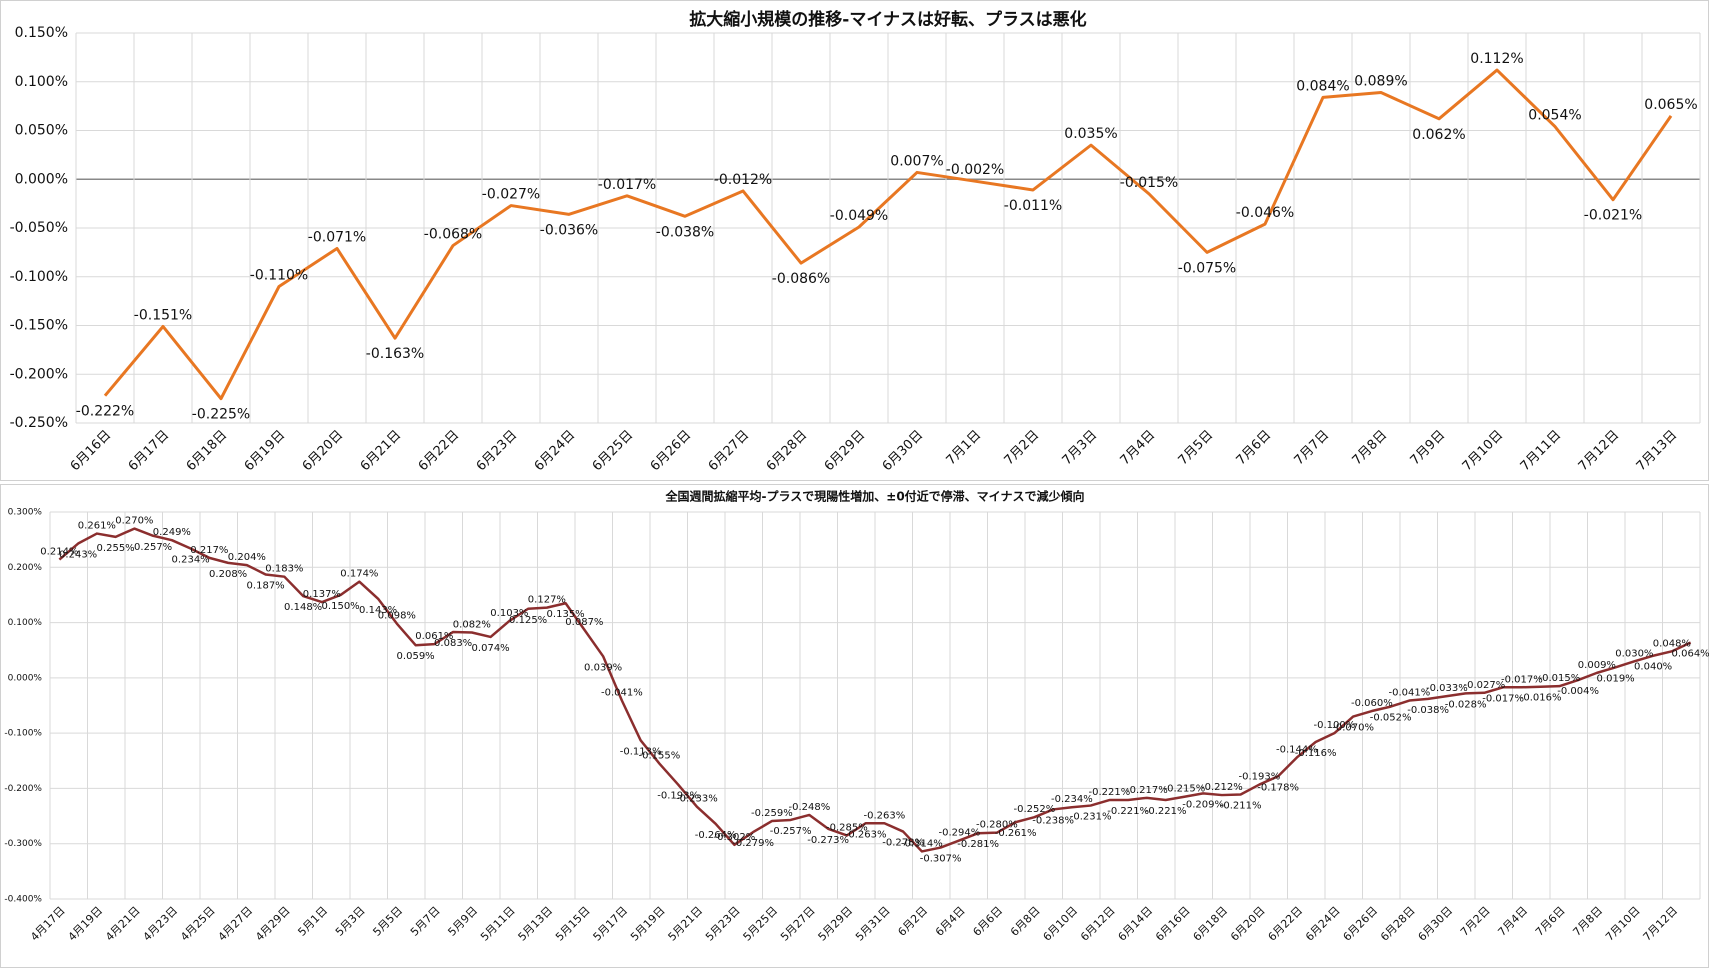 The image size is (1709, 969). What do you see at coordinates (1222, 787) in the screenshot?
I see `data-label: -0.212%` at bounding box center [1222, 787].